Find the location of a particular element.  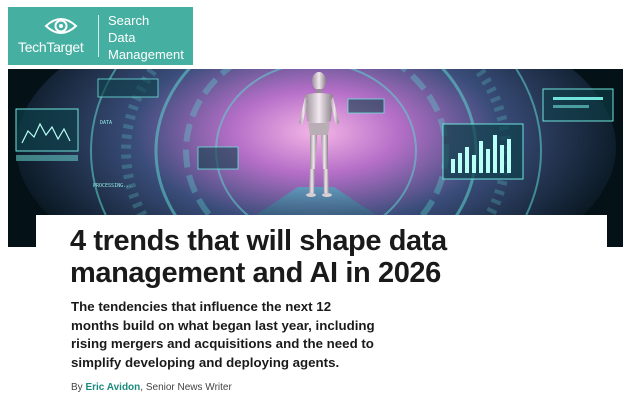

hud-label-data: DATA is located at coordinates (106, 123).